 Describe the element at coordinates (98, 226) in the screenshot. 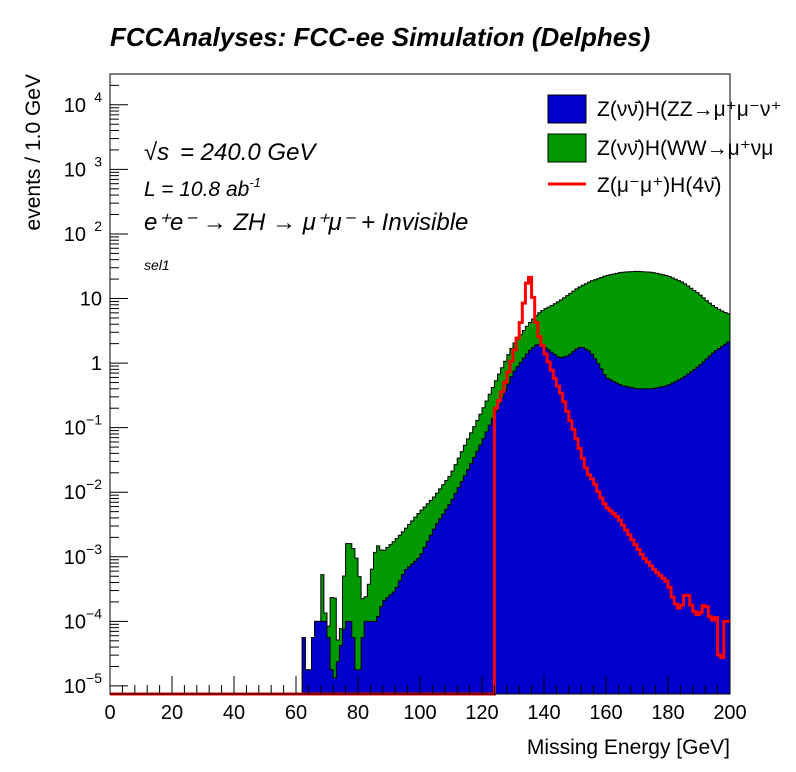

I see `y-tick-exponent: 2` at that location.